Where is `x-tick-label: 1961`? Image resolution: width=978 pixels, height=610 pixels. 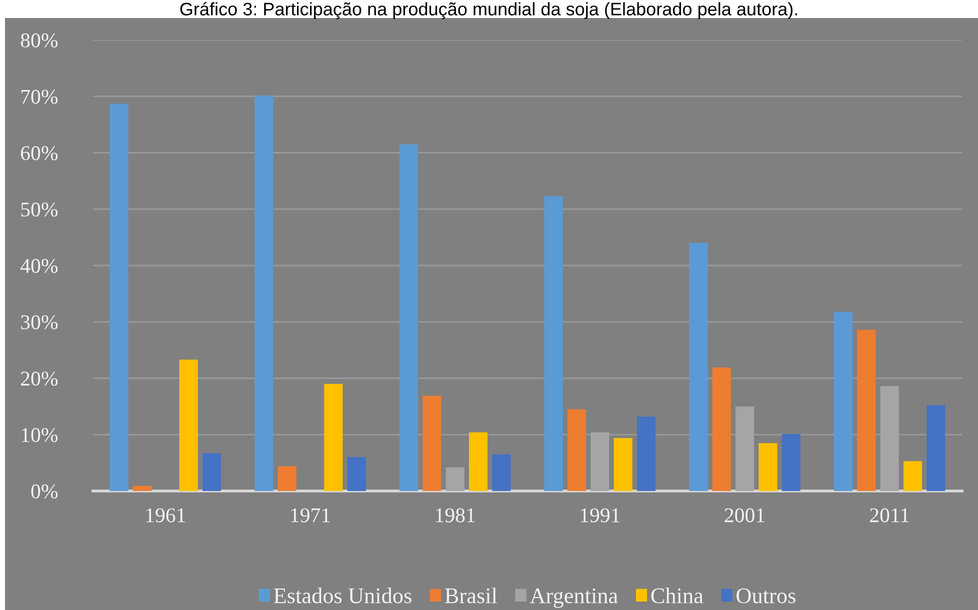
x-tick-label: 1961 is located at coordinates (165, 515).